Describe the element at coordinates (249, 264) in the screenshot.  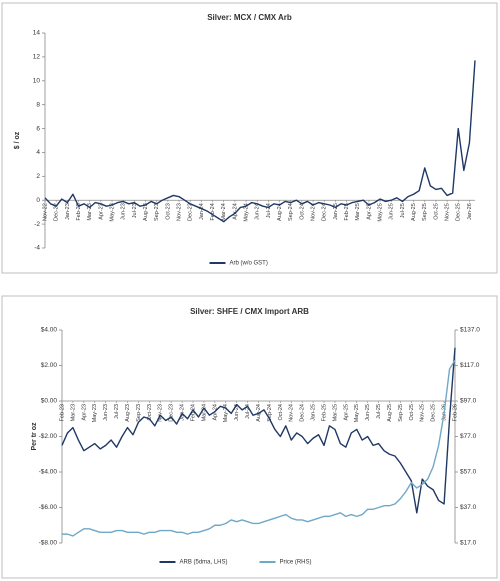
I see `legend-label: Arb (w/o GST)` at that location.